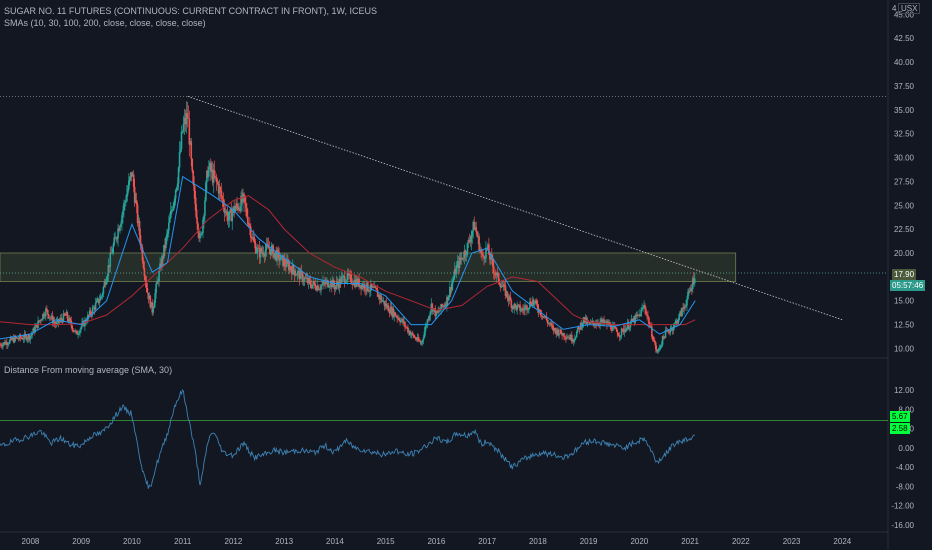  What do you see at coordinates (904, 229) in the screenshot?
I see `y-tick-label: 22.50` at bounding box center [904, 229].